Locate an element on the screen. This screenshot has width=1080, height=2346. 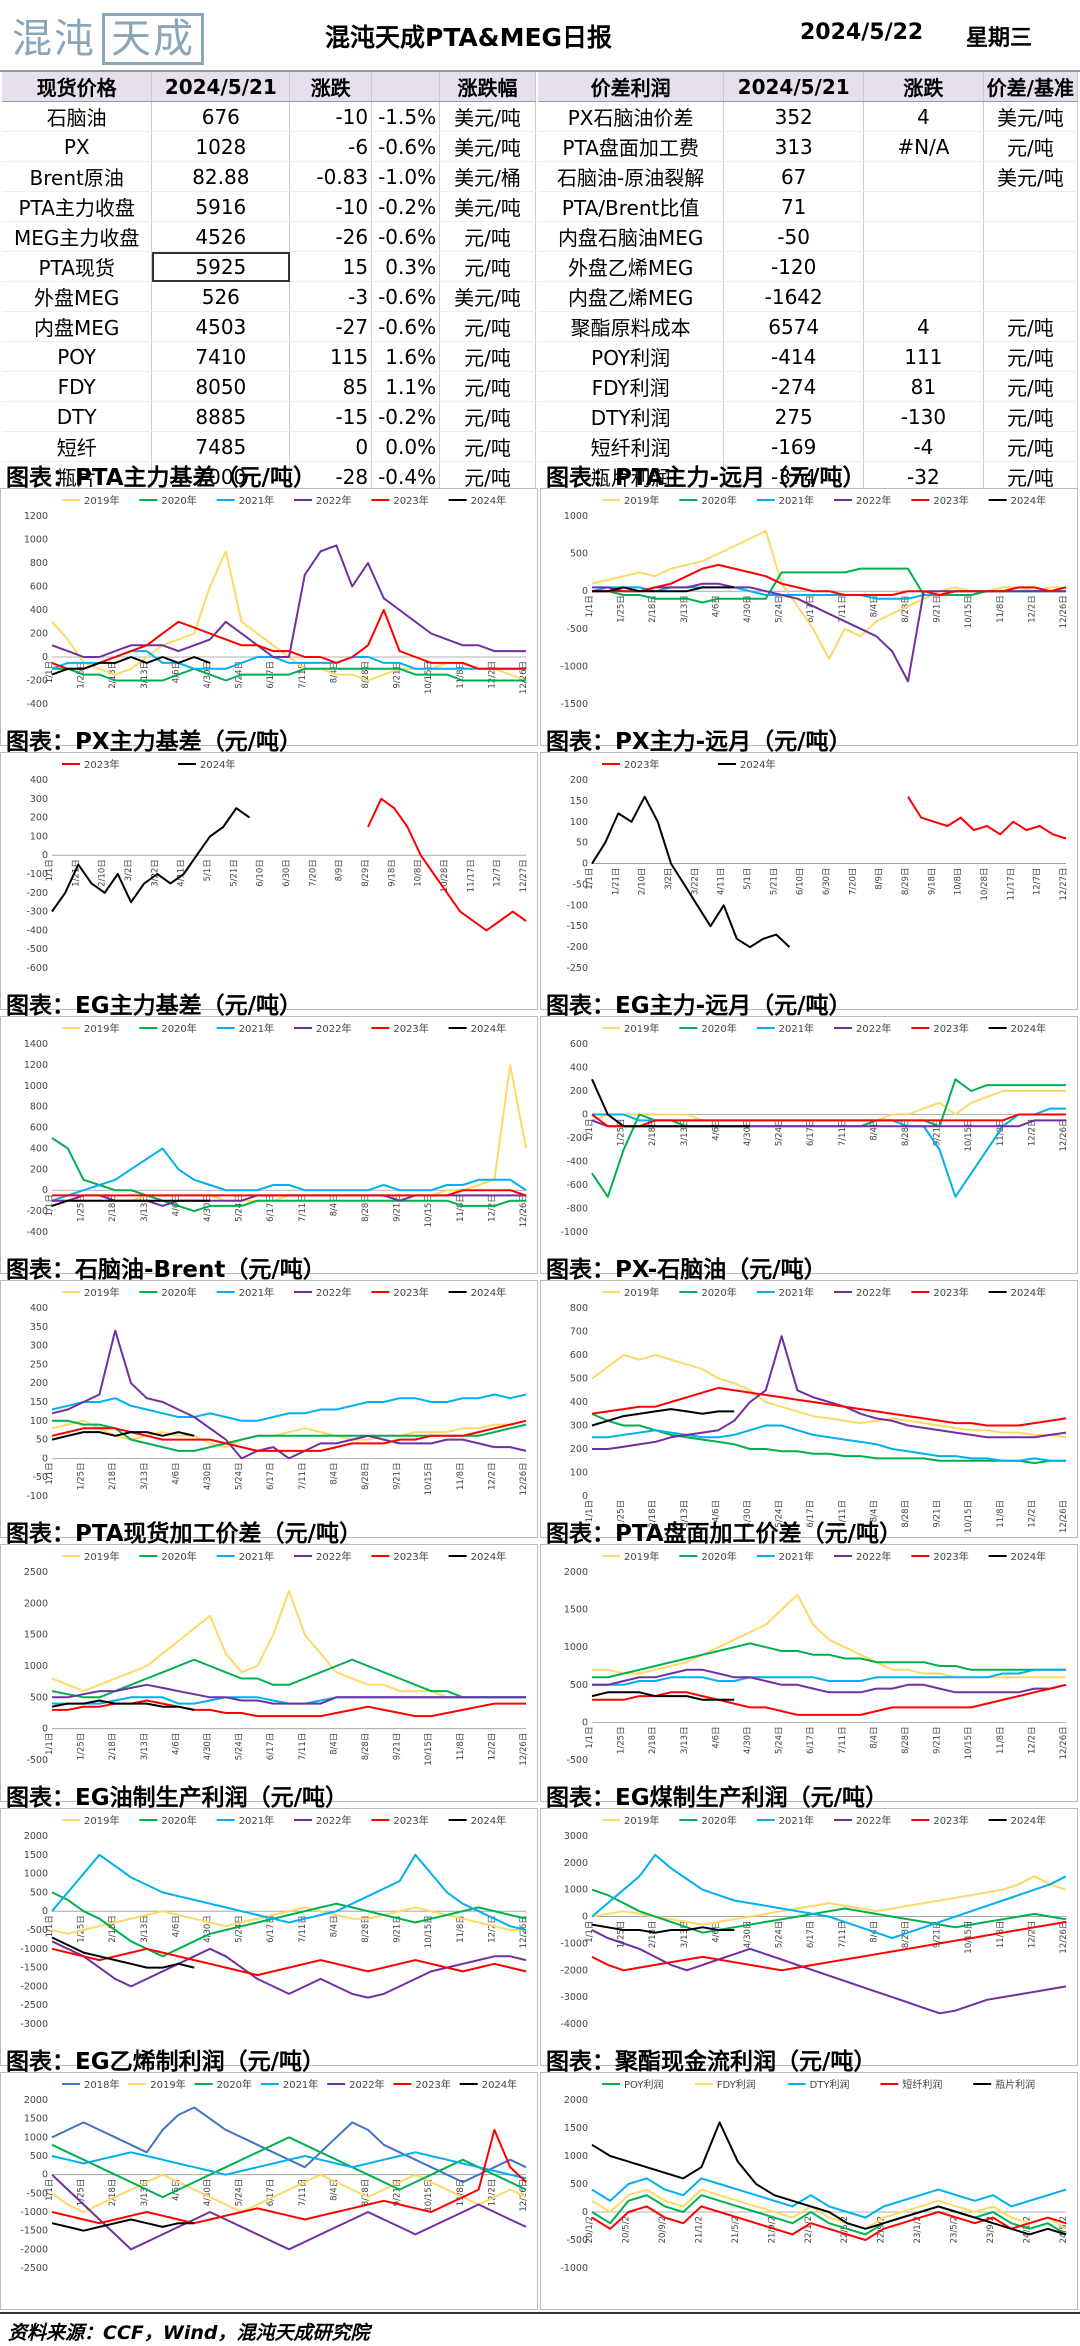
spot-table-cell: MEG主力收盘 is located at coordinates (77, 236).